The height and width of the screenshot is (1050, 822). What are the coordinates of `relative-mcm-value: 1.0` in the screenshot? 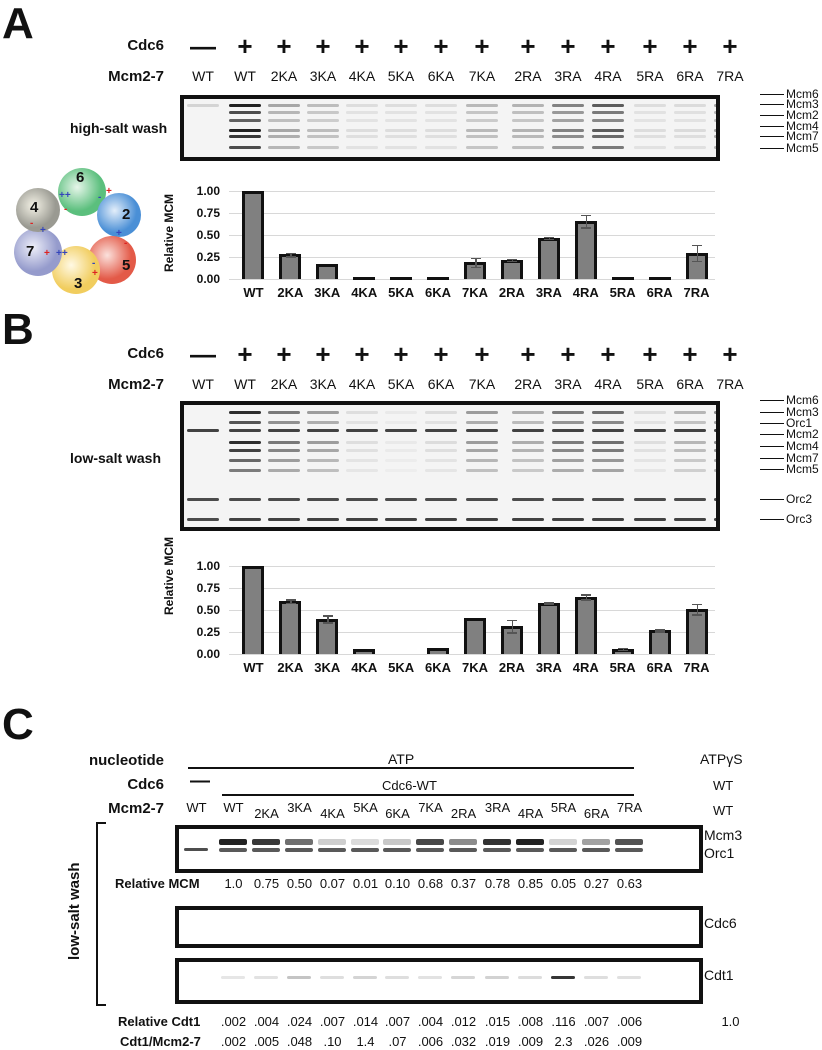 It's located at (233, 883).